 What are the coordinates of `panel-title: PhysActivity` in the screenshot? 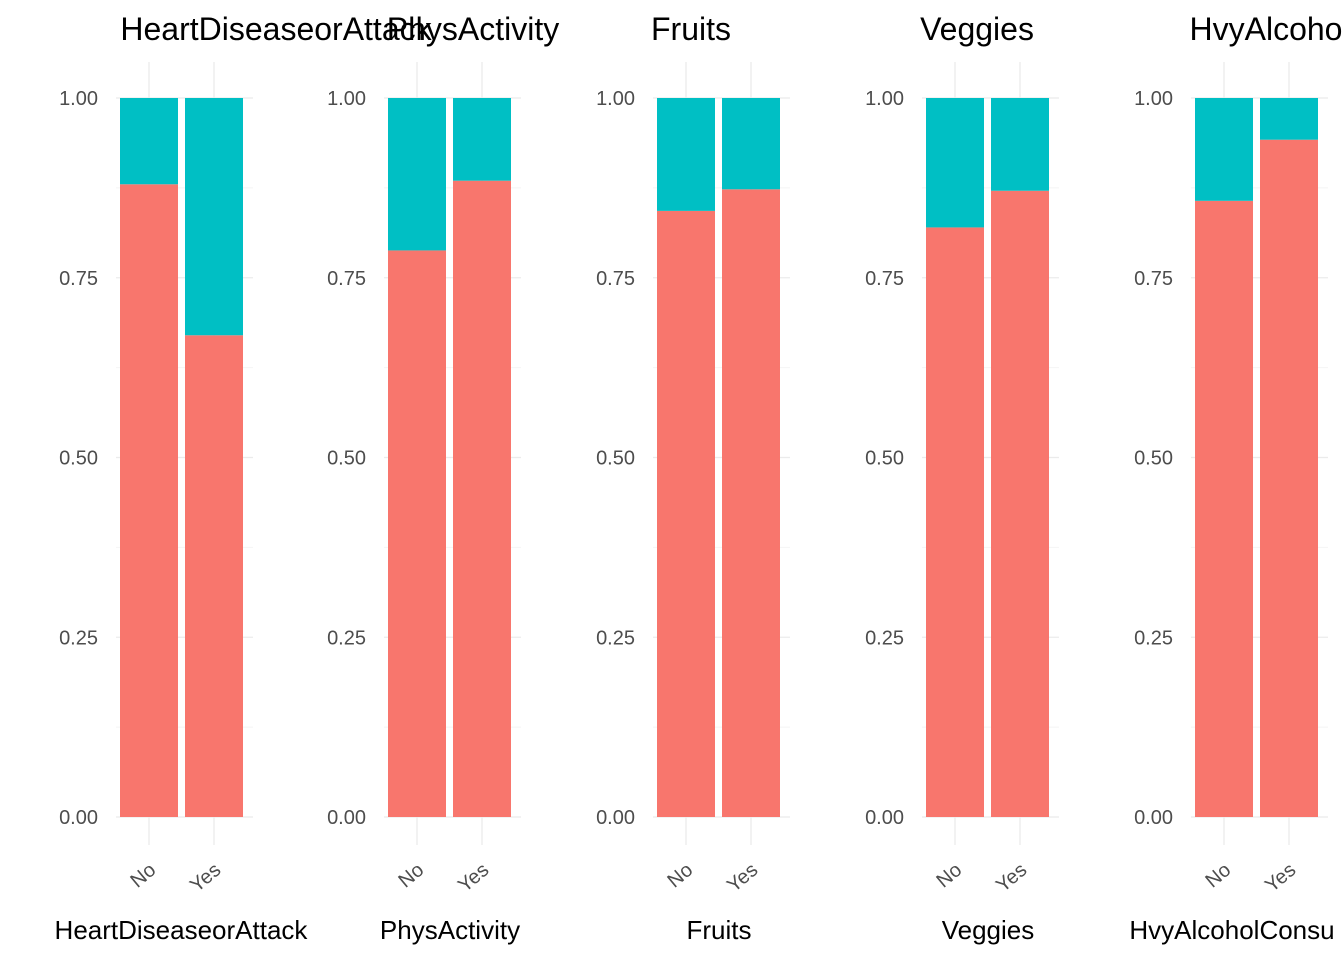 It's located at (473, 29).